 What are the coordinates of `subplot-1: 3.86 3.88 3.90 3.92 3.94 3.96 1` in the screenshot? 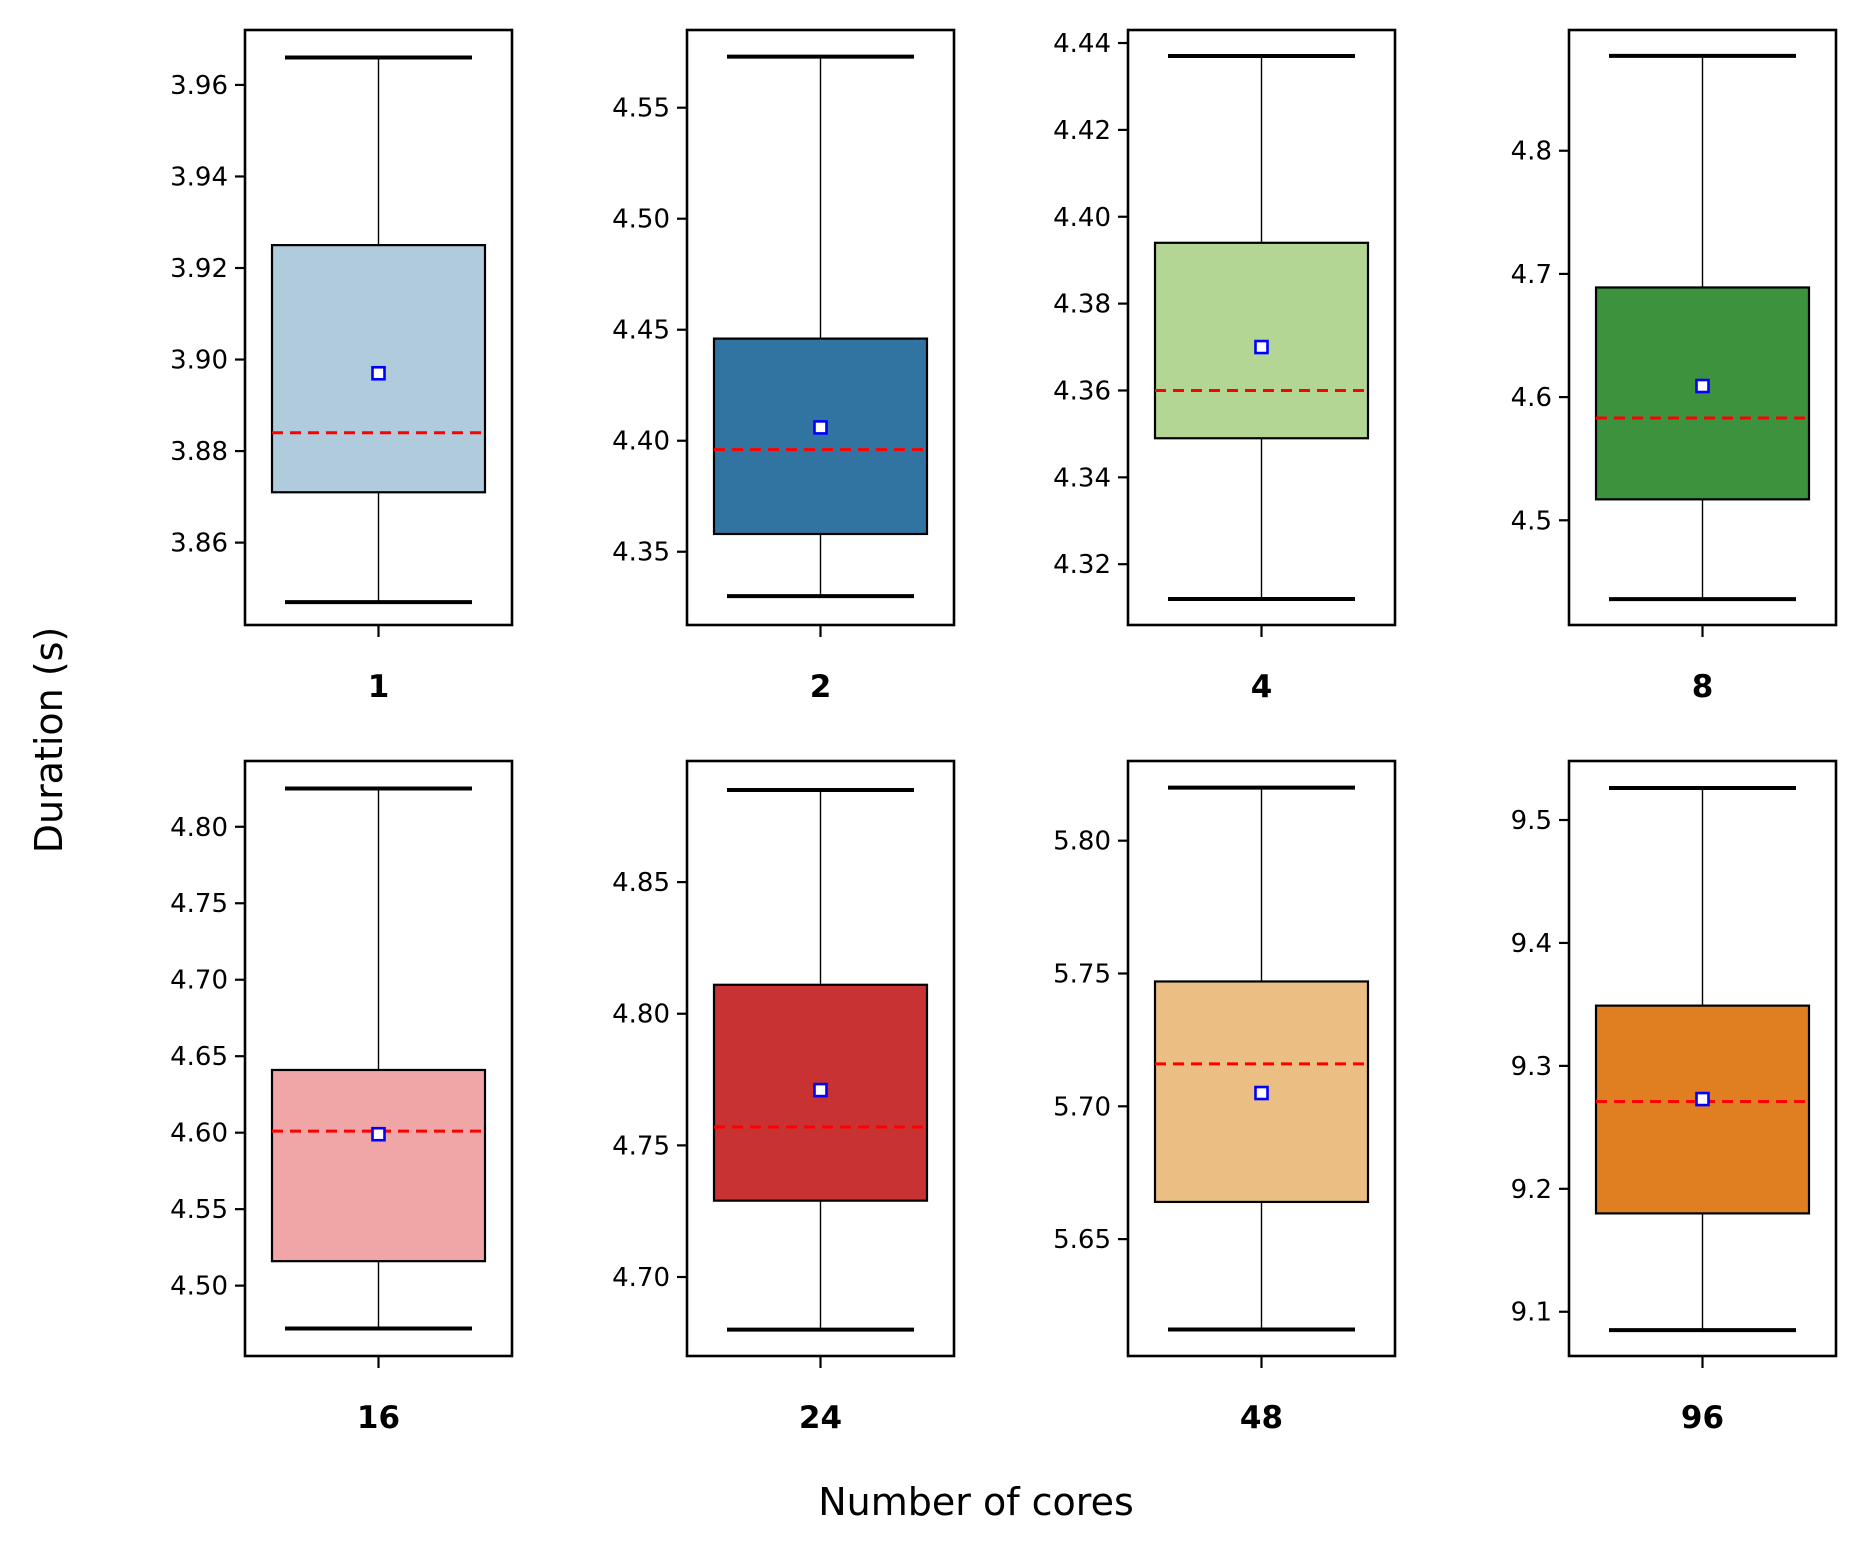 It's located at (342, 366).